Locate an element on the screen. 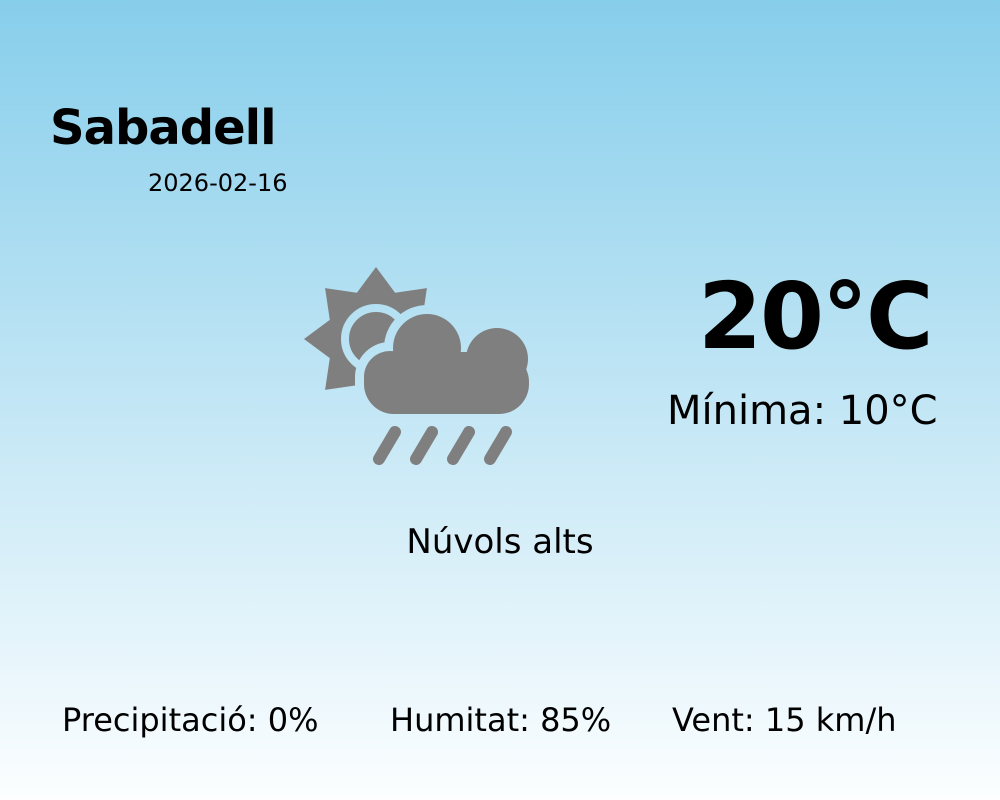  stat-precipitation: Precipitació: 0% is located at coordinates (190, 720).